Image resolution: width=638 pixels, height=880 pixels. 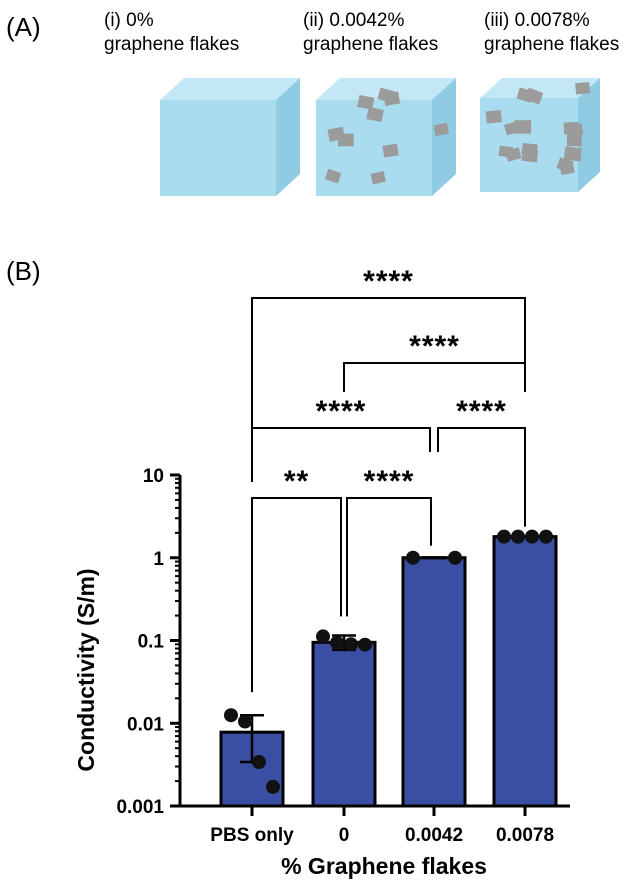 What do you see at coordinates (158, 559) in the screenshot?
I see `y-tick-label: 1` at bounding box center [158, 559].